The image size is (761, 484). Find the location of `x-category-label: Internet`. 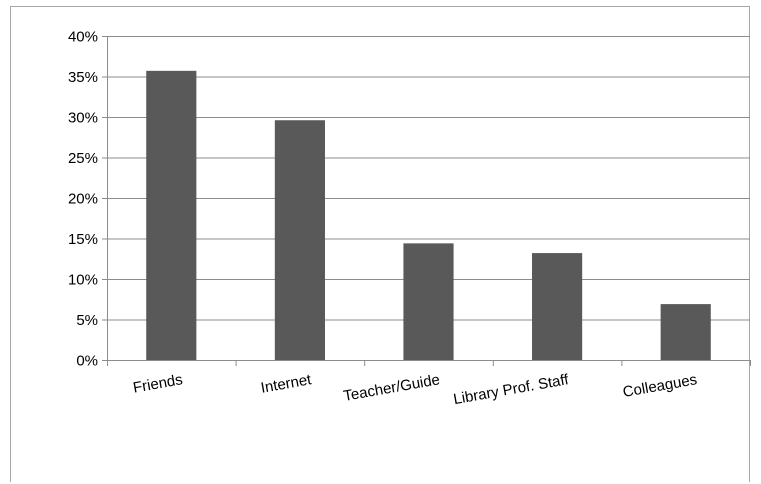

x-category-label: Internet is located at coordinates (287, 384).